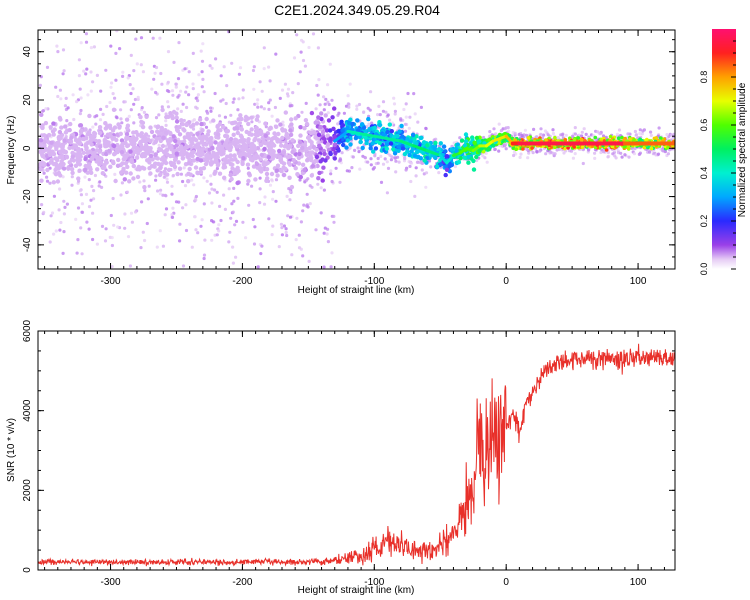 The height and width of the screenshot is (600, 750). Describe the element at coordinates (704, 173) in the screenshot. I see `colorbar-tick-label: 0.4` at that location.